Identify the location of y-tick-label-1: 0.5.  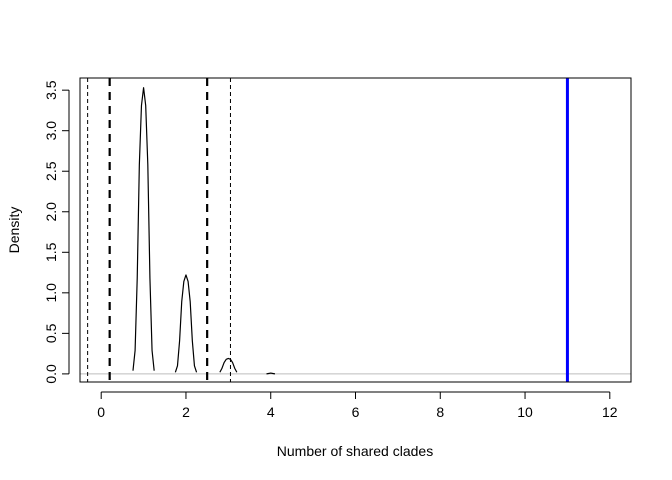
(51, 333).